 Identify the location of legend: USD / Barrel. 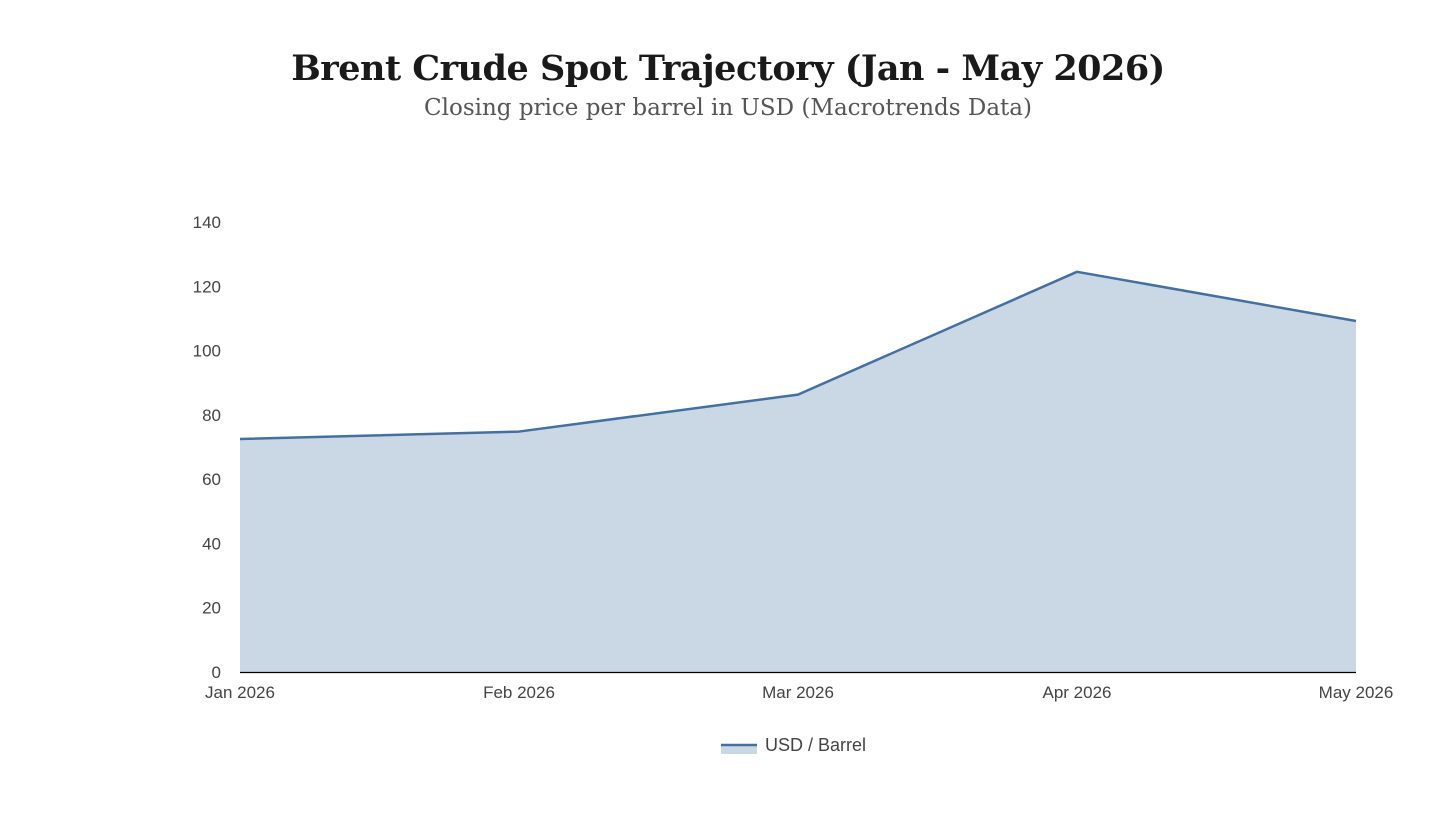
(793, 745).